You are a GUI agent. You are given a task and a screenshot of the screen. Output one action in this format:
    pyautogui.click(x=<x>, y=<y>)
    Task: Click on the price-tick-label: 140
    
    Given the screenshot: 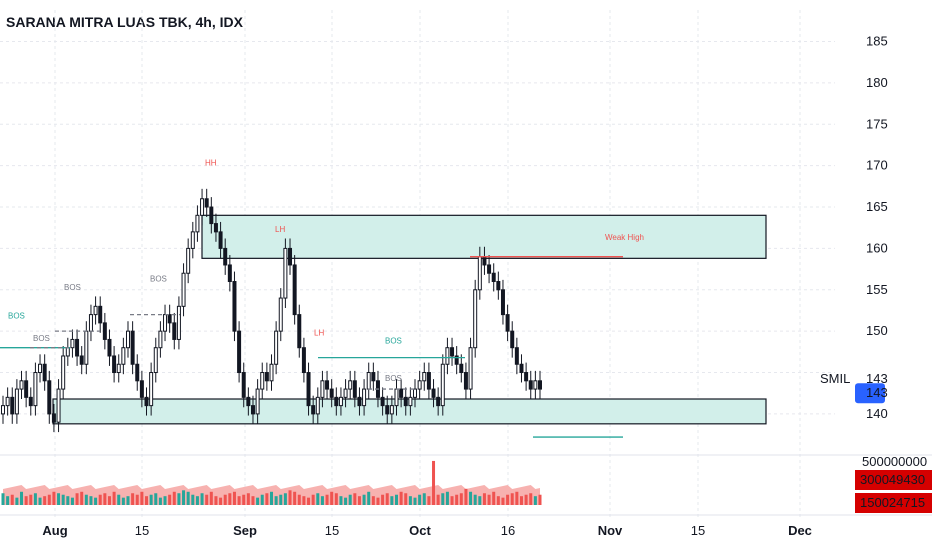 What is the action you would take?
    pyautogui.click(x=877, y=413)
    